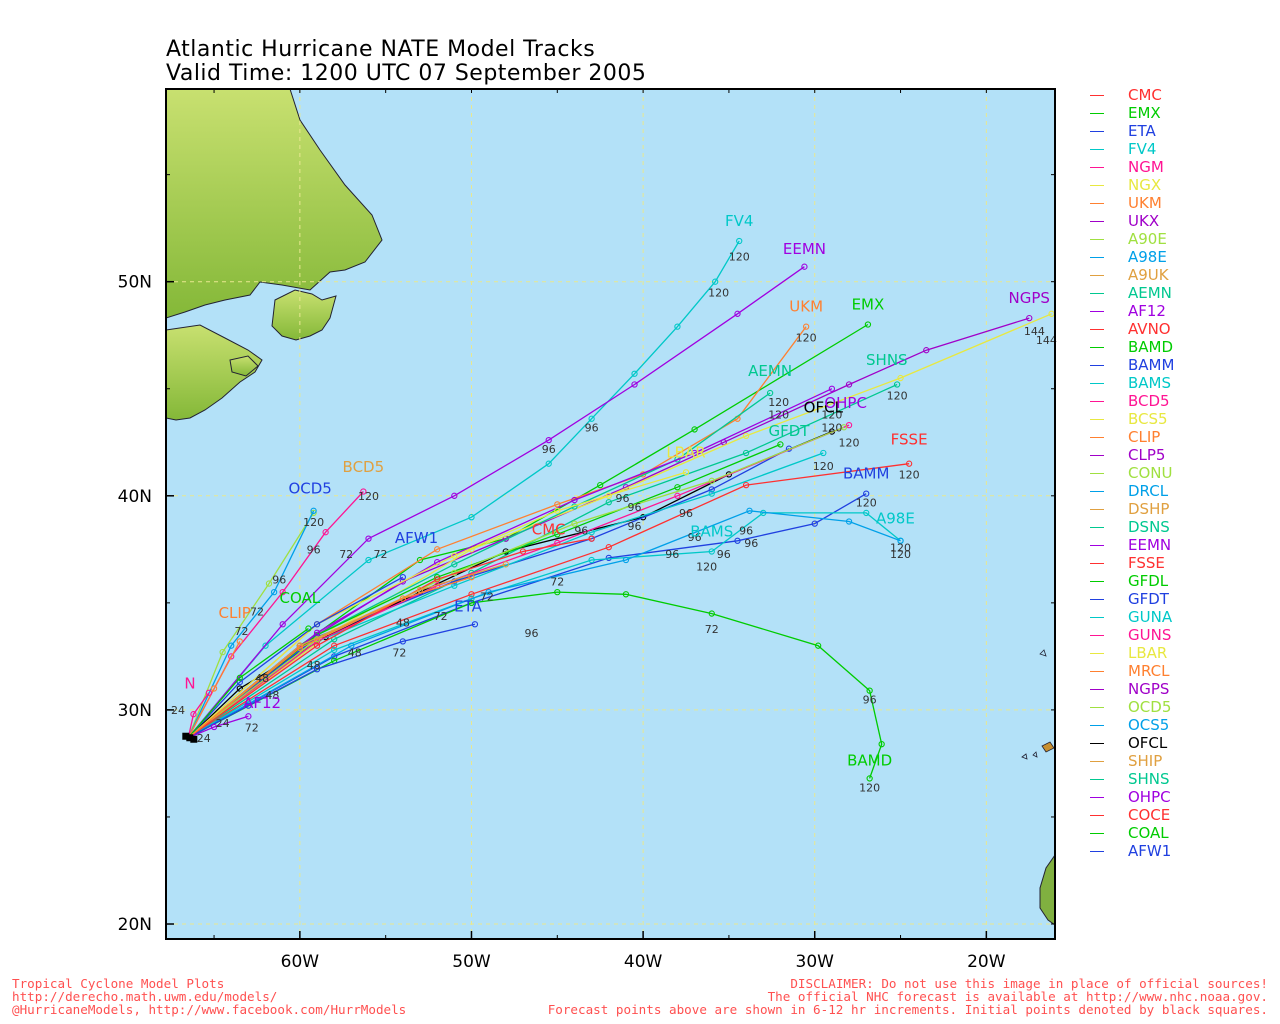  What do you see at coordinates (1149, 329) in the screenshot?
I see `legend-label: AVNO` at bounding box center [1149, 329].